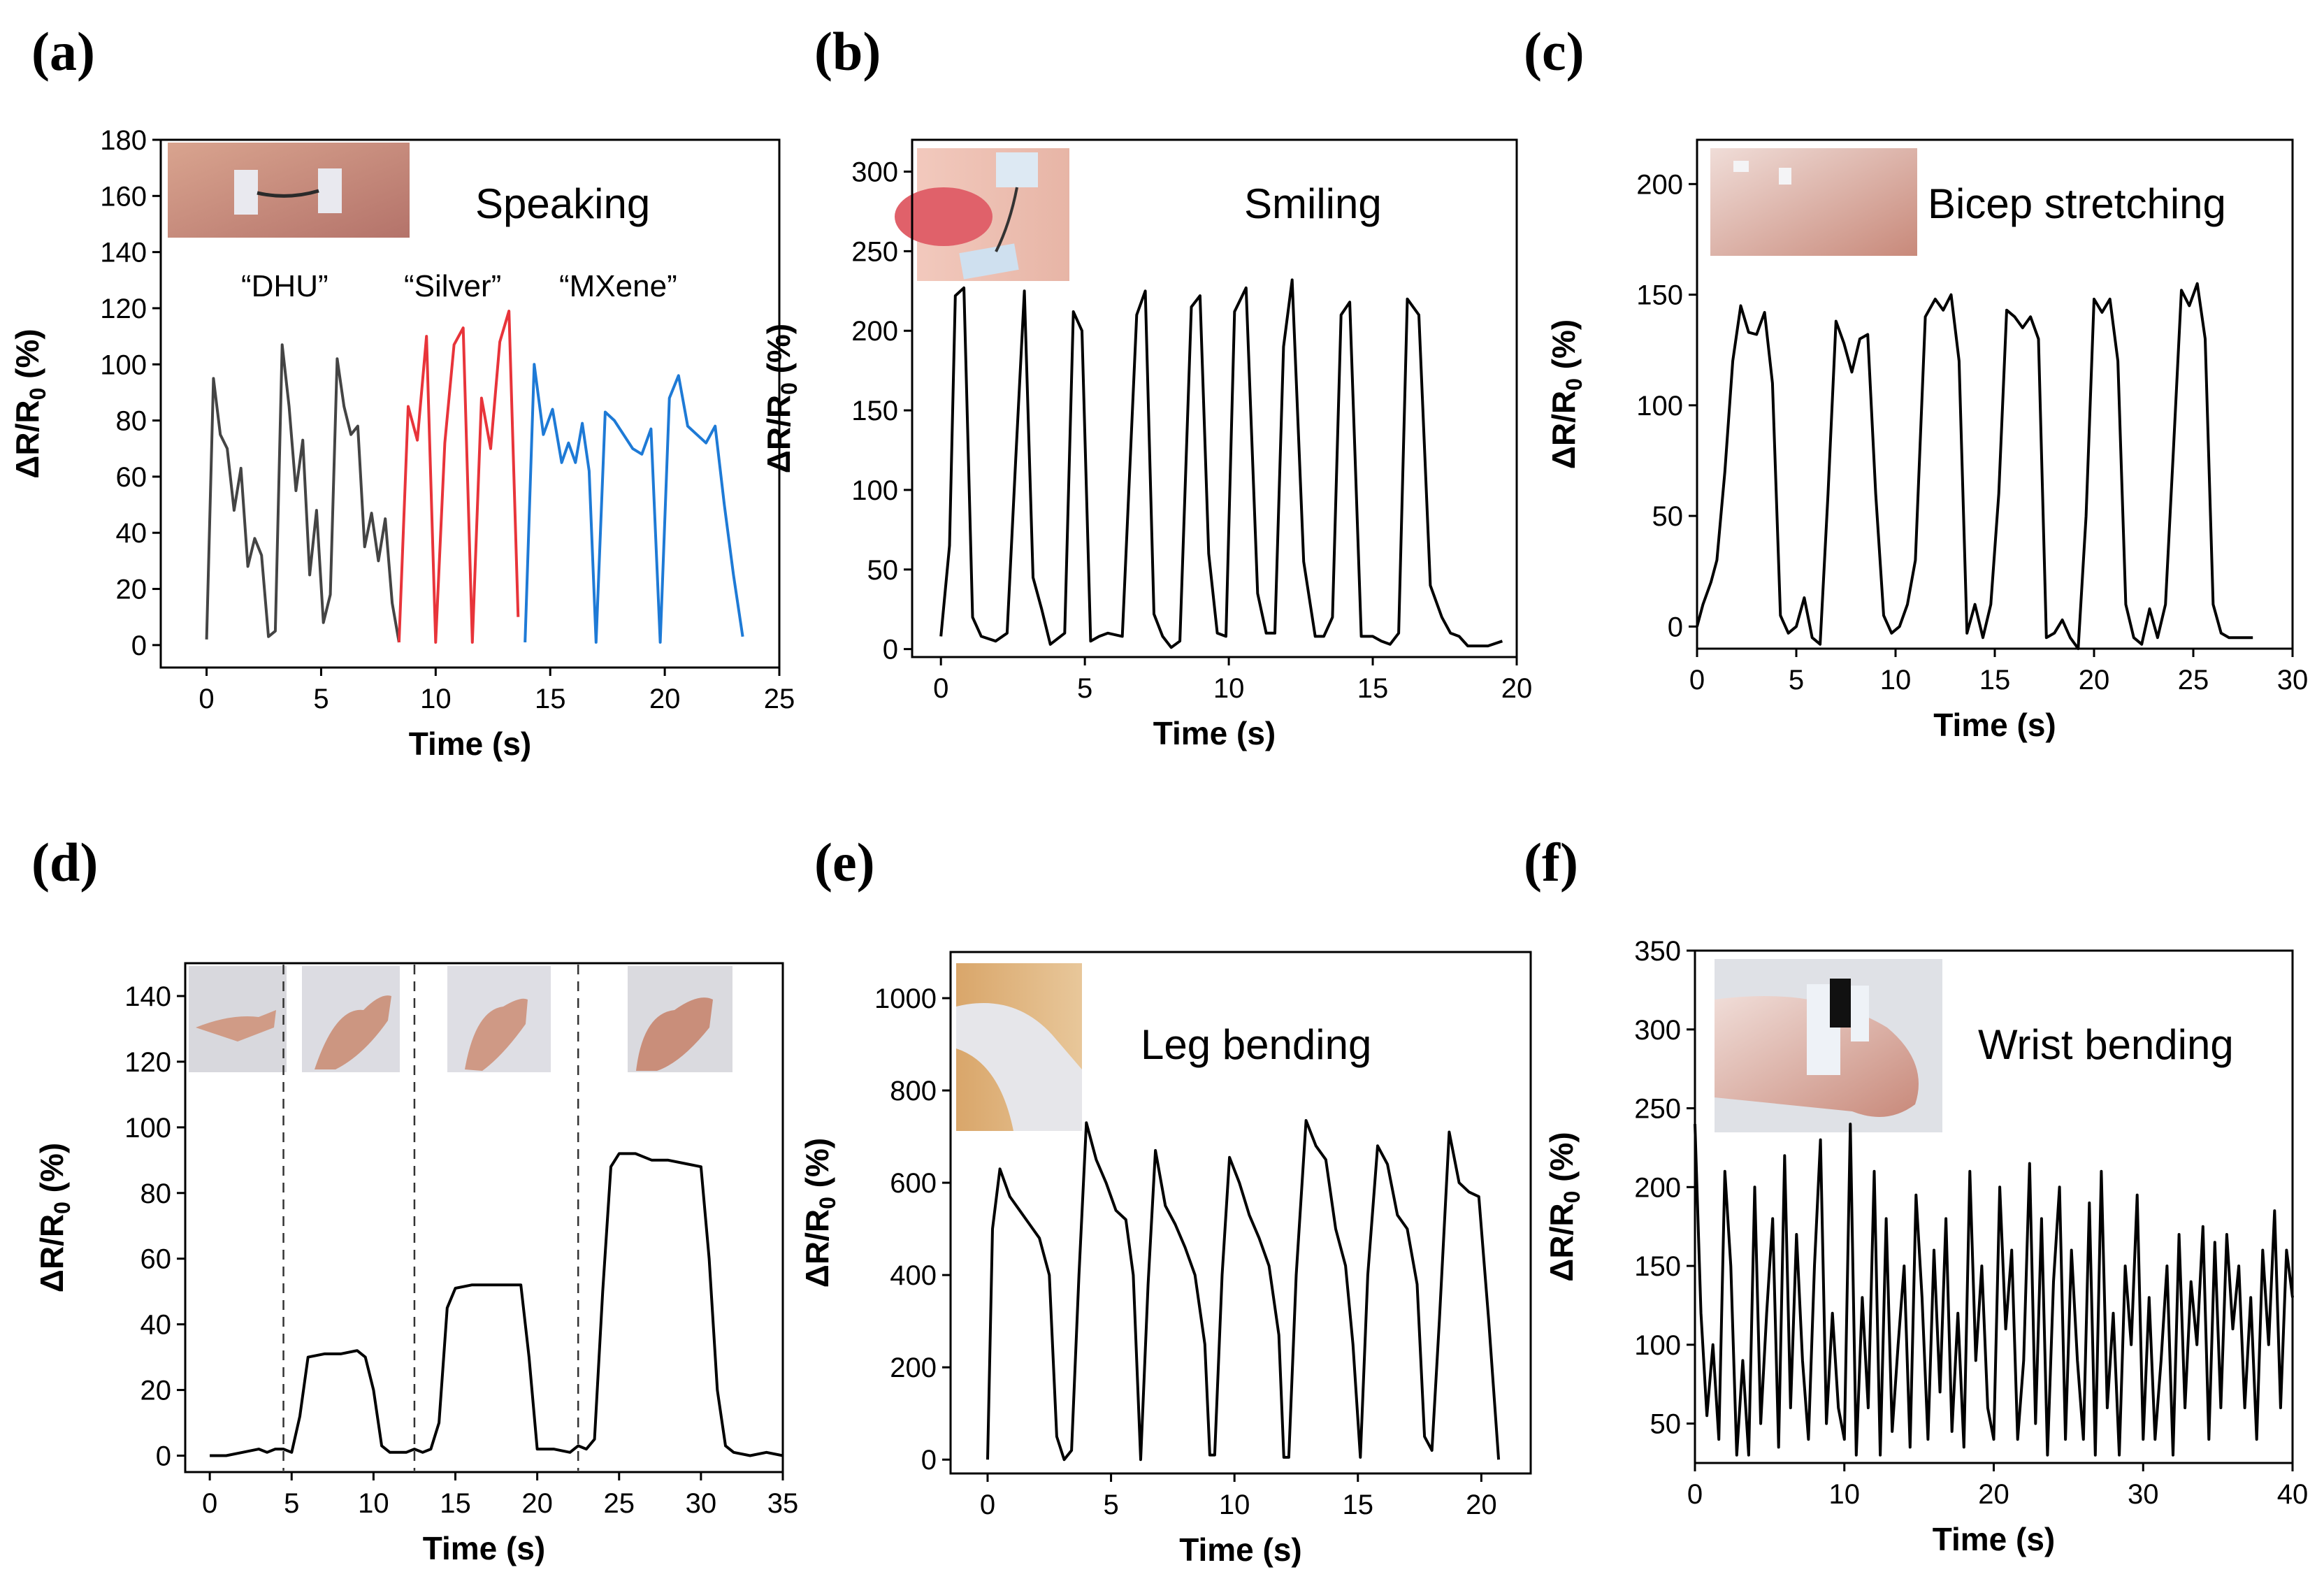 Image resolution: width=2324 pixels, height=1586 pixels. Describe the element at coordinates (123, 197) in the screenshot. I see `y-tick-label: 160` at that location.